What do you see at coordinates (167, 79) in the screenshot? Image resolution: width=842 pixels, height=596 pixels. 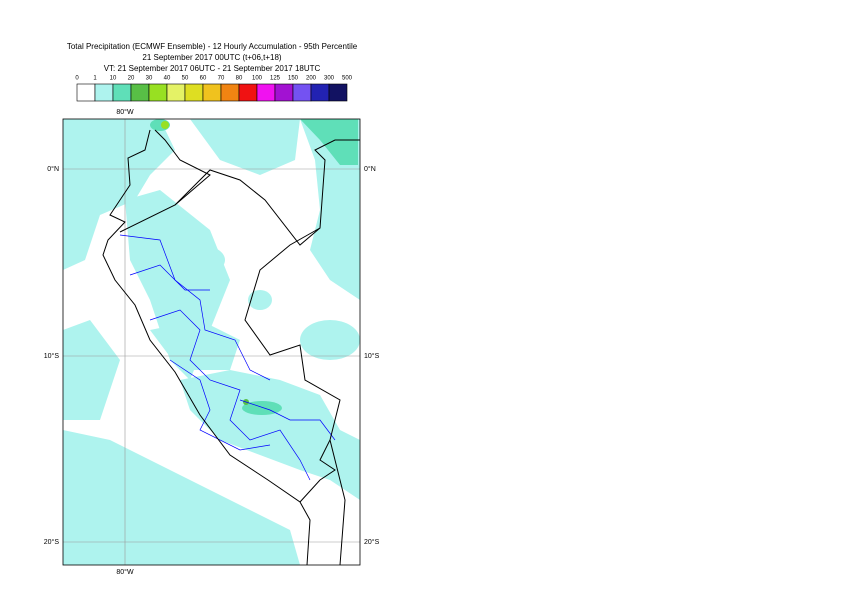 I see `colorbar-label: 40` at bounding box center [167, 79].